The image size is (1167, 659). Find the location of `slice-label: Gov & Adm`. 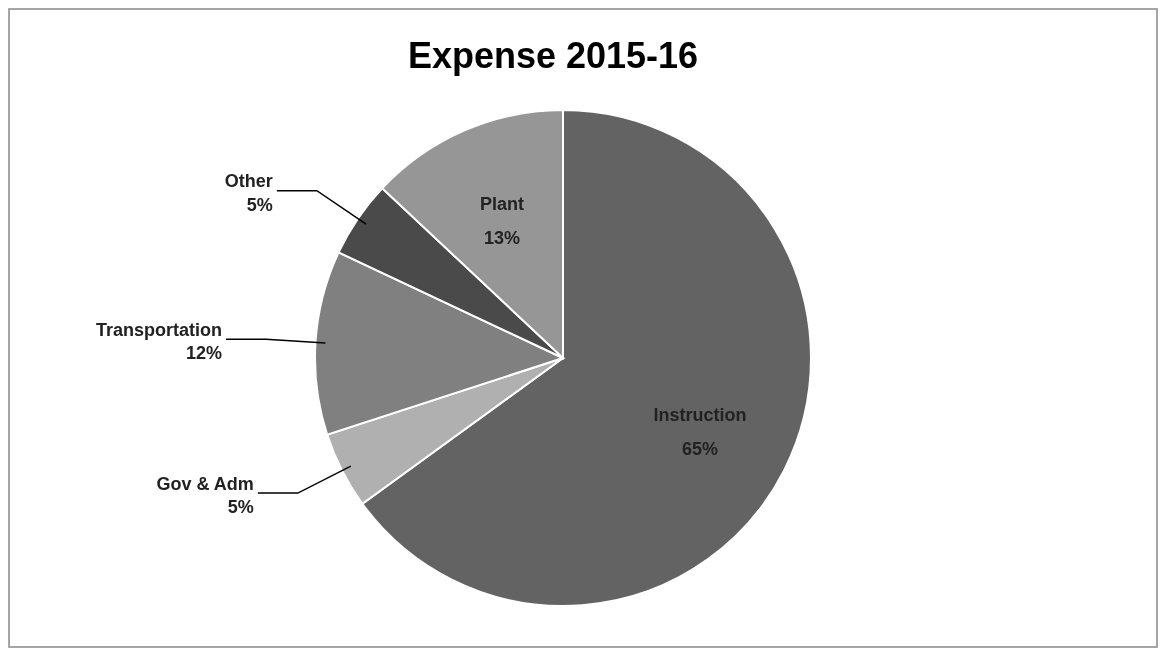

slice-label: Gov & Adm is located at coordinates (205, 483).